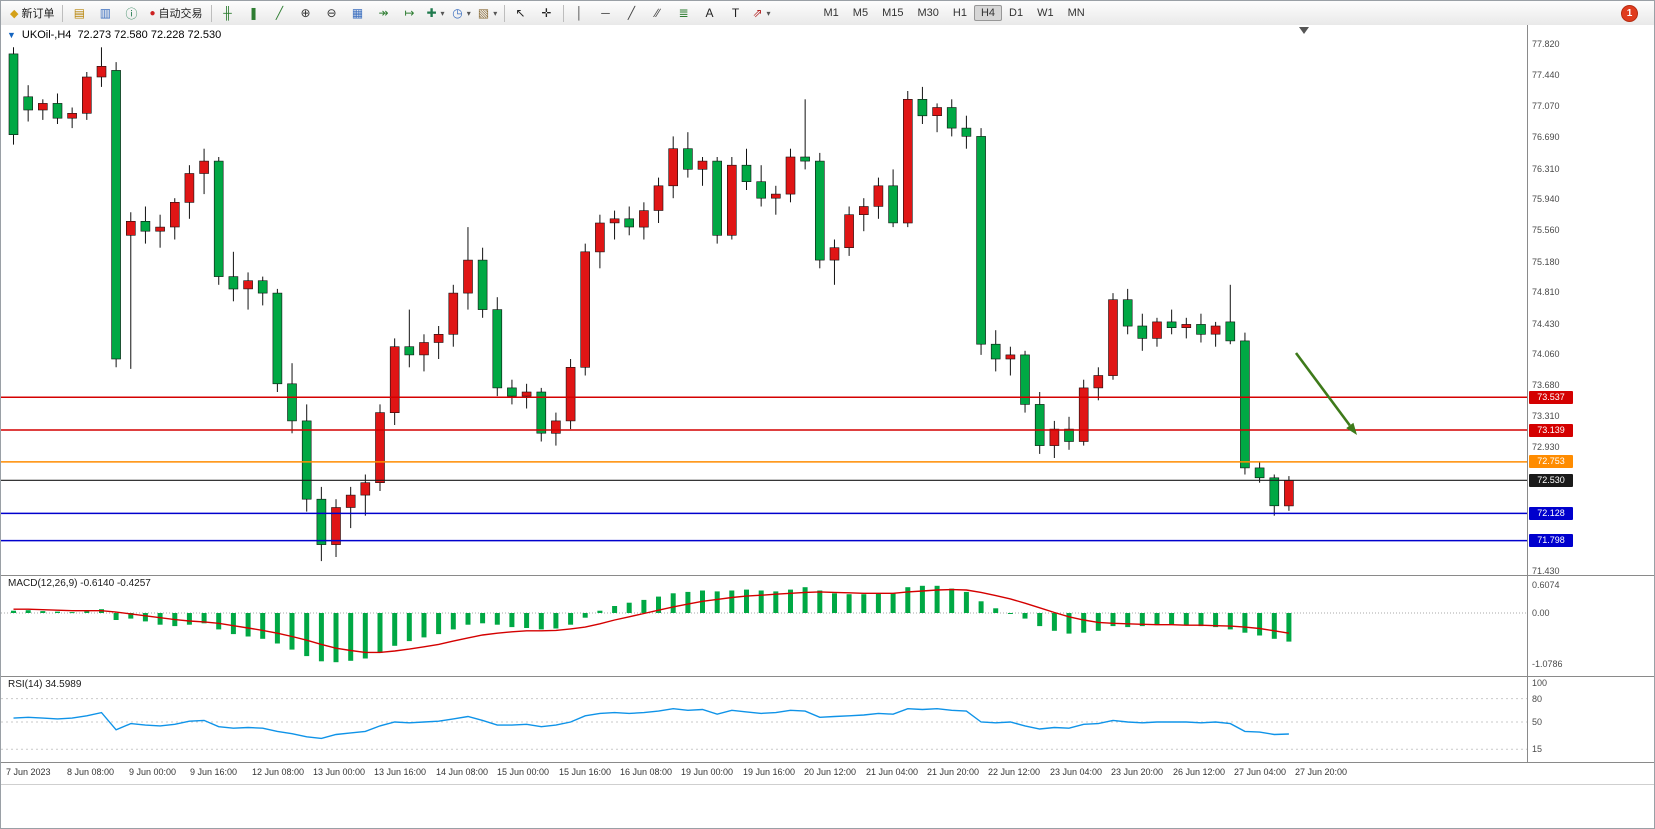  Describe the element at coordinates (1629, 13) in the screenshot. I see `notification-badge: 1` at that location.